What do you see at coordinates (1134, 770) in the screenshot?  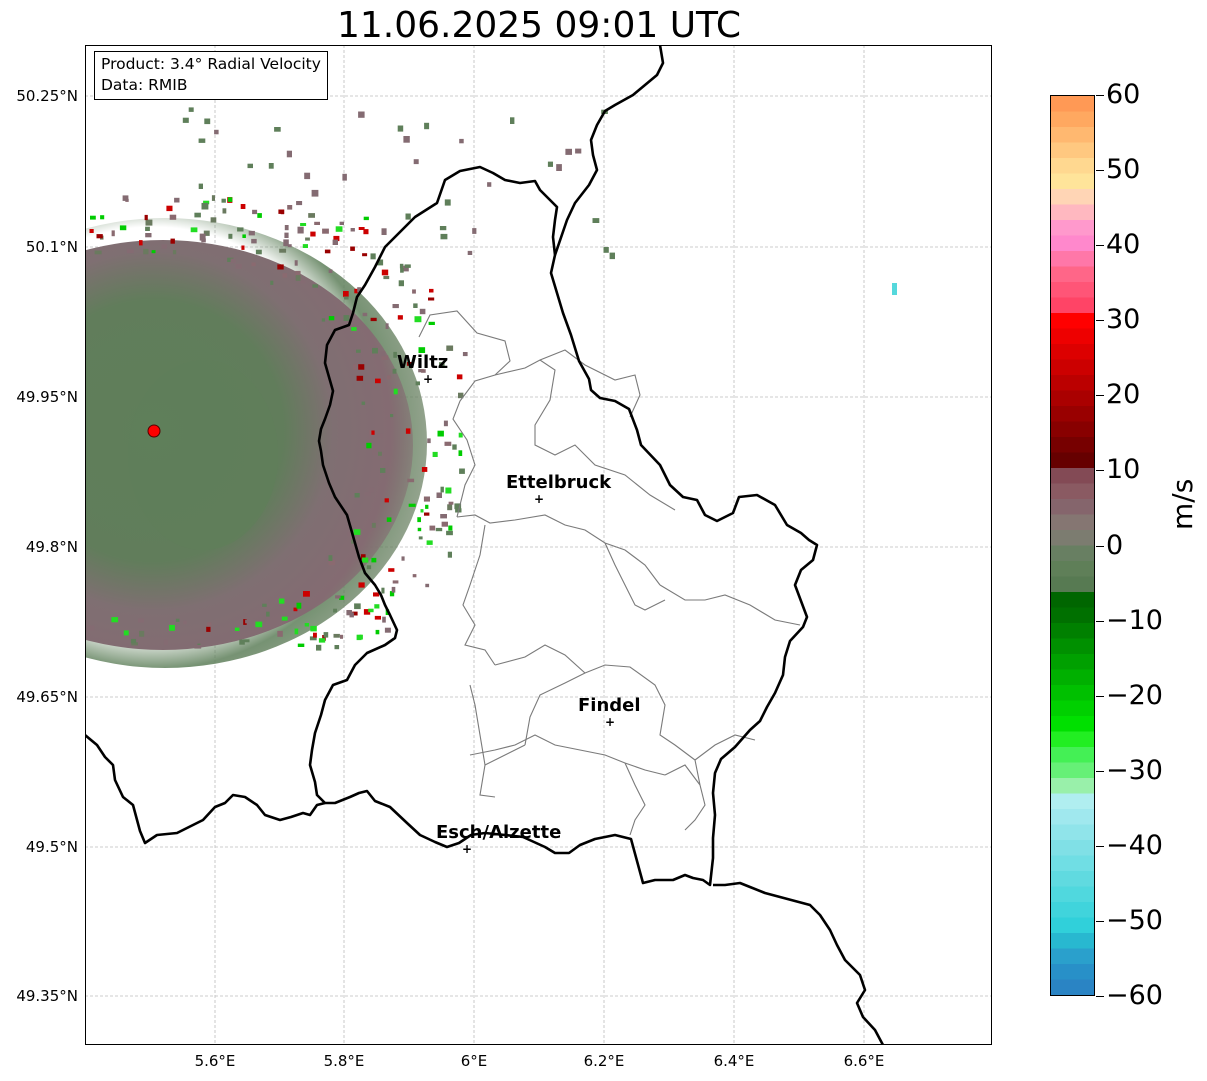 I see `colorbar-tick-label: −30` at bounding box center [1134, 770].